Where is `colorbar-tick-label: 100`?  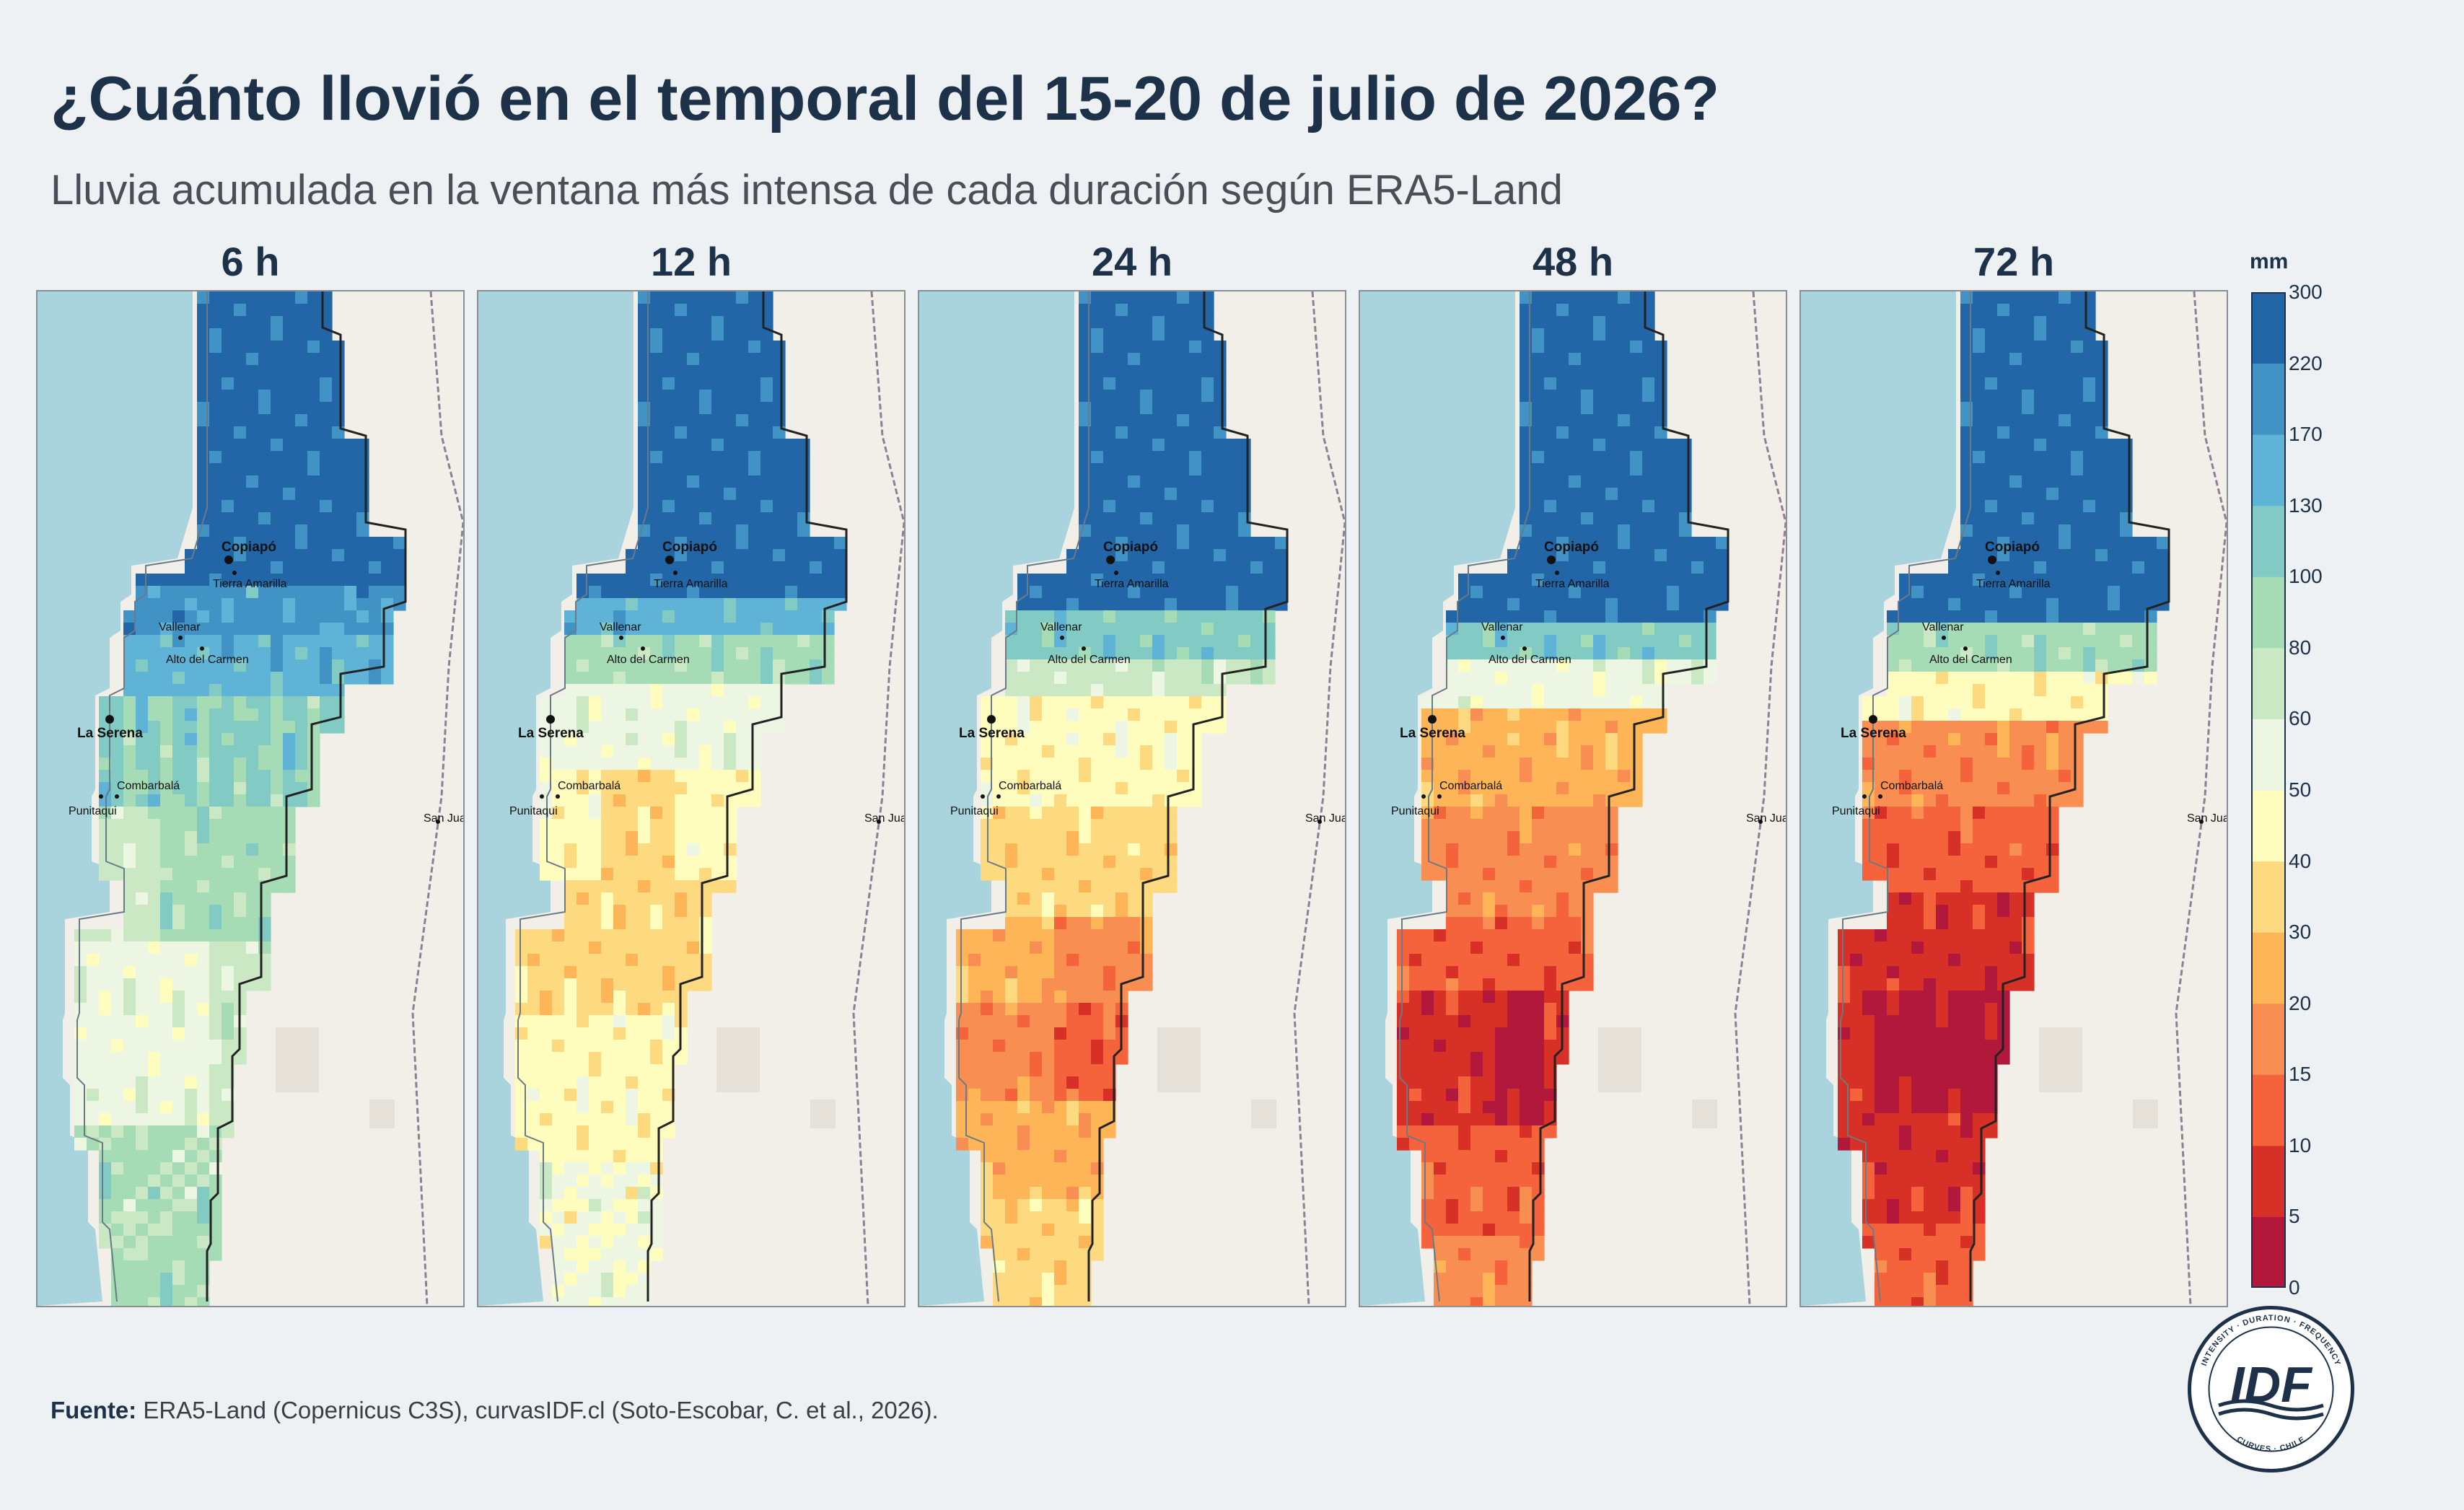
colorbar-tick-label: 100 is located at coordinates (2306, 576).